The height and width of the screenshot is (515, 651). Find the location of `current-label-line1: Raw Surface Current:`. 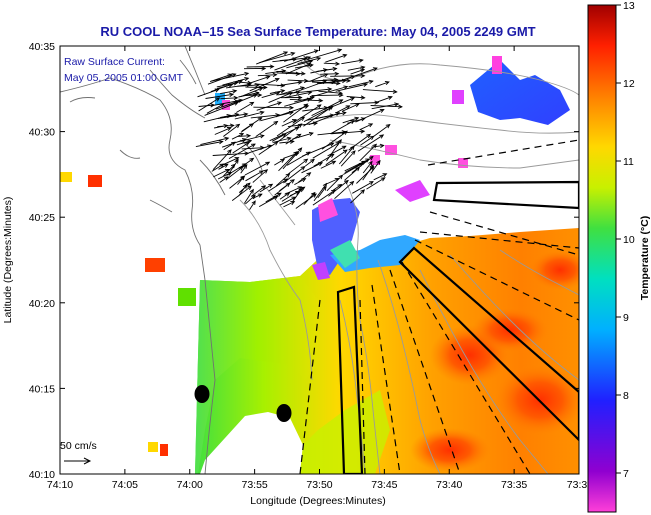

current-label-line1: Raw Surface Current: is located at coordinates (114, 62).